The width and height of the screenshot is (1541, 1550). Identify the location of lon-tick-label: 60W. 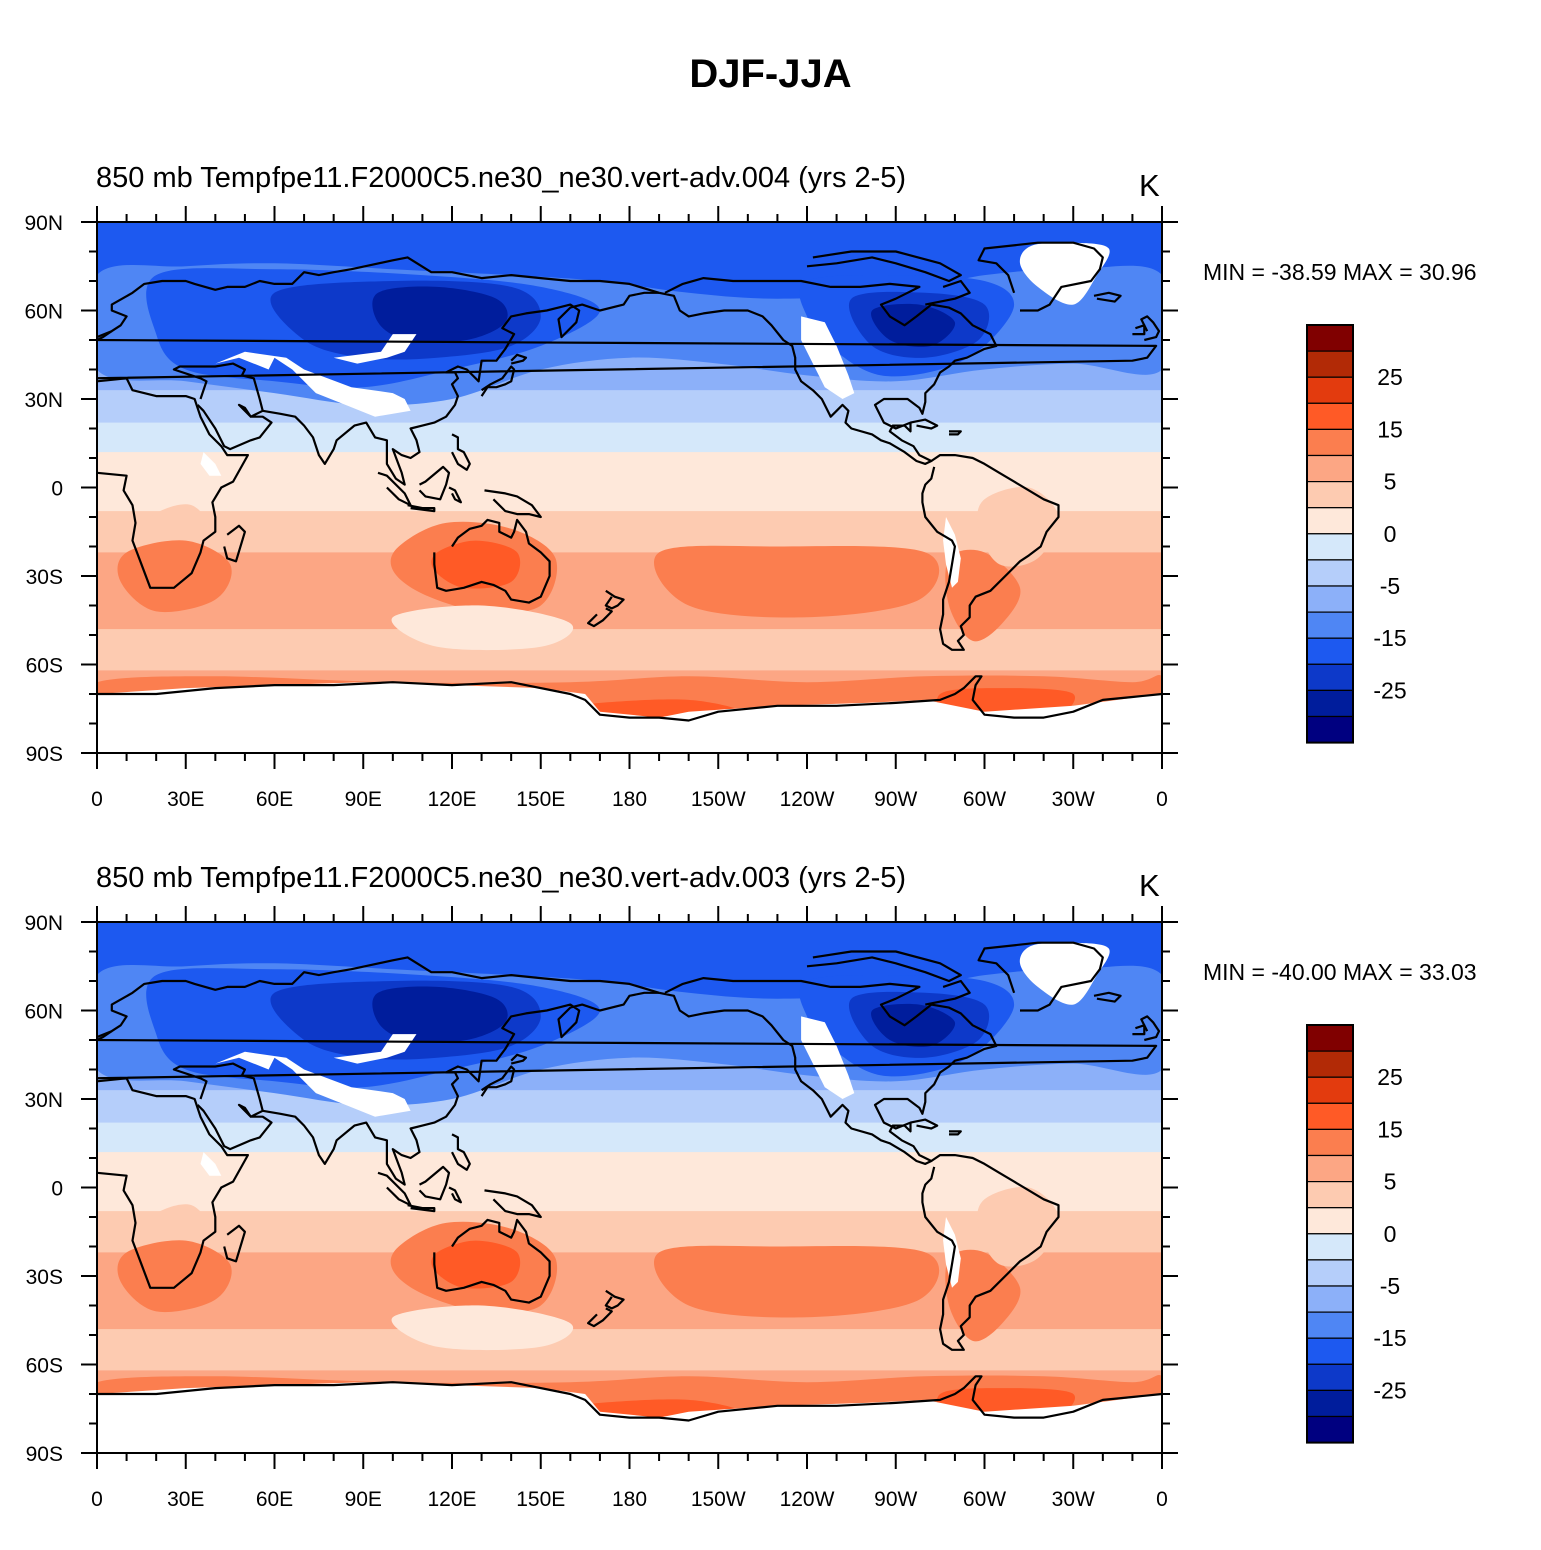
(984, 799).